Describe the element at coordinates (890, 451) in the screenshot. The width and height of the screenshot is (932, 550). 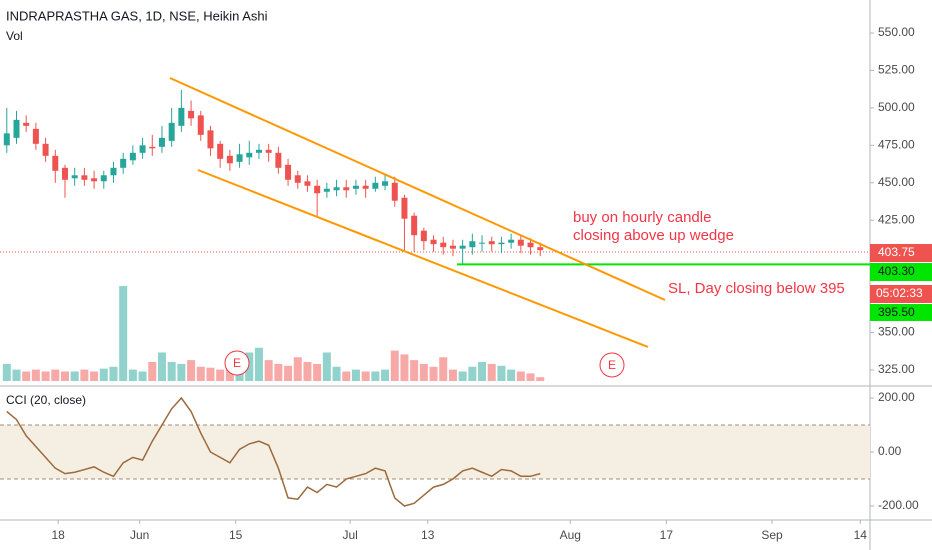
I see `cci-tick-label: 0.00` at that location.